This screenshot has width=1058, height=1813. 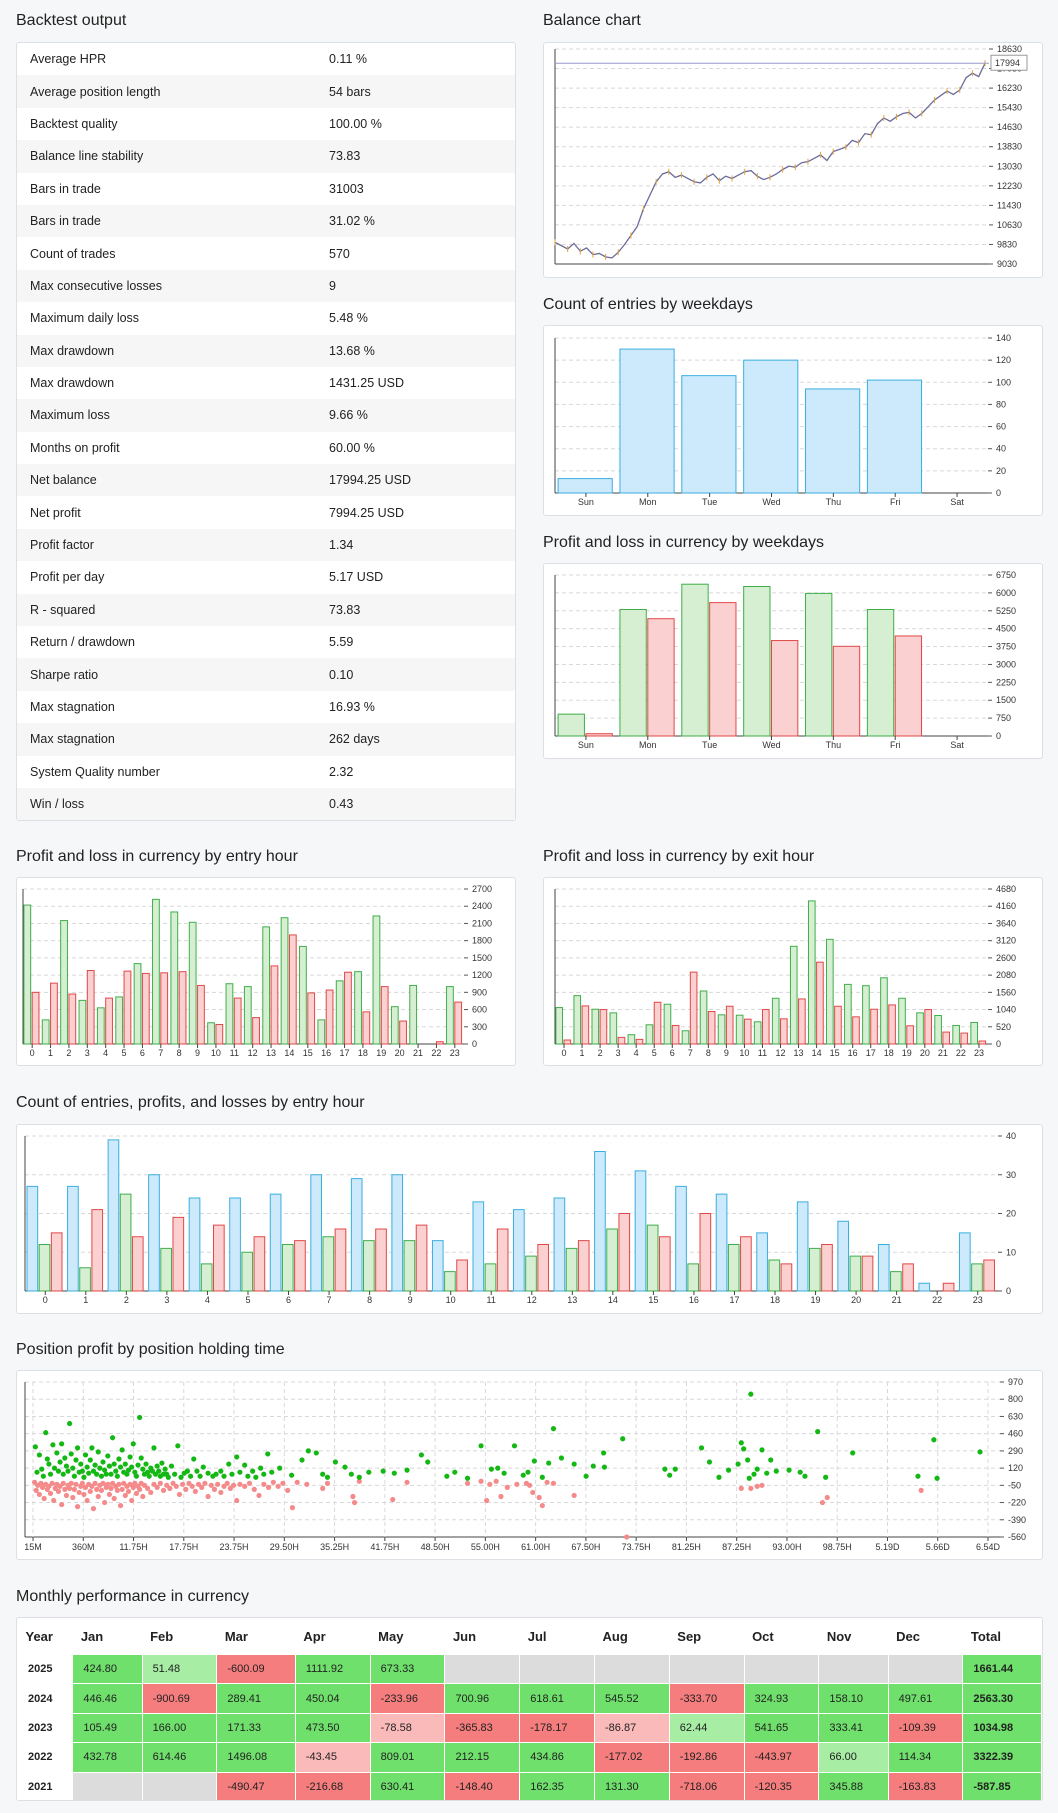 What do you see at coordinates (599, 735) in the screenshot?
I see `pl_weekdays-bar` at bounding box center [599, 735].